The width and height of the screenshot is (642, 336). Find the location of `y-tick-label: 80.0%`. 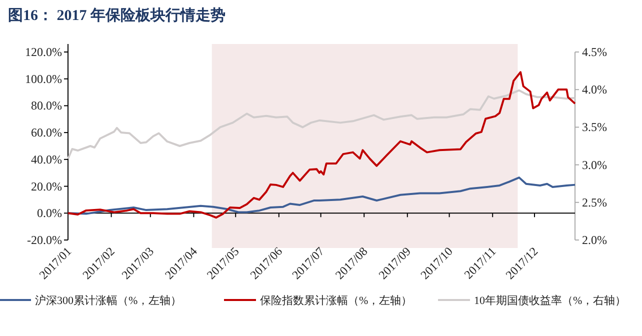

y-tick-label: 80.0% is located at coordinates (46, 105).